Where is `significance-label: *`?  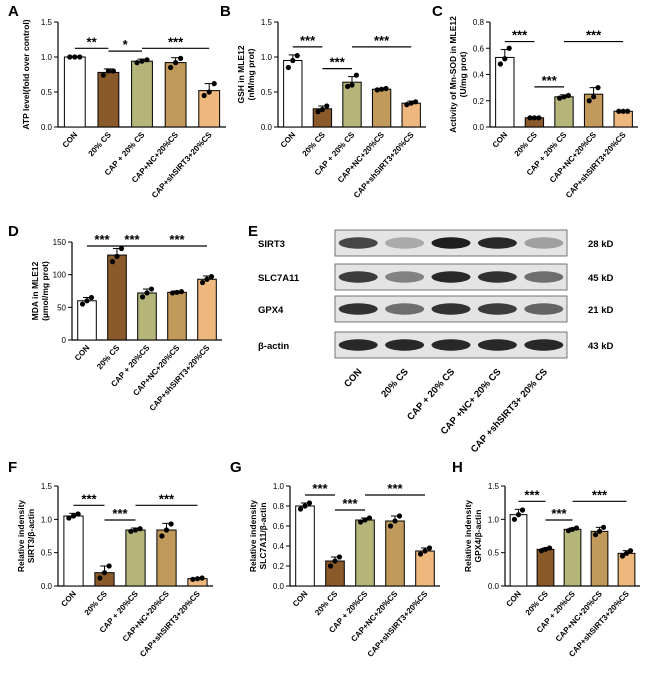
significance-label: * is located at coordinates (126, 44).